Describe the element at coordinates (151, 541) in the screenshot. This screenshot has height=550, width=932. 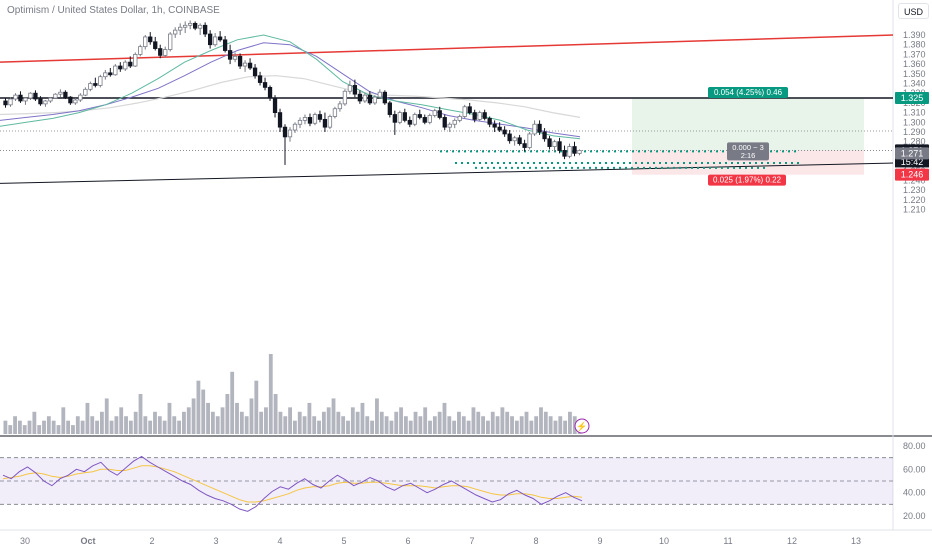
I see `time-tick-label: 2` at that location.